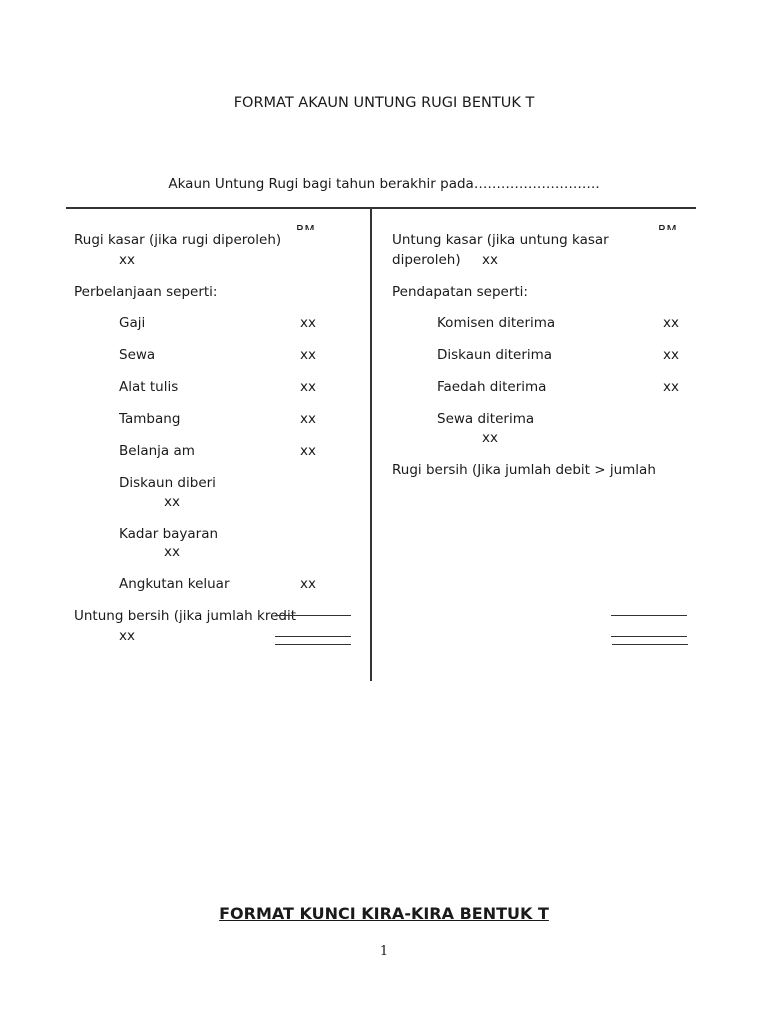 This screenshot has width=768, height=1024. Describe the element at coordinates (127, 636) in the screenshot. I see `net-profit-amount: xx` at that location.